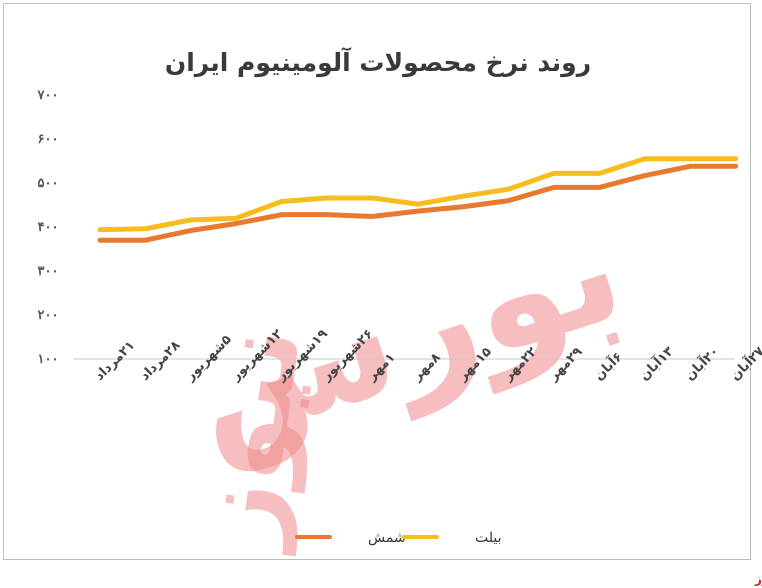 The image size is (762, 588). I want to click on series-group, so click(418, 199).